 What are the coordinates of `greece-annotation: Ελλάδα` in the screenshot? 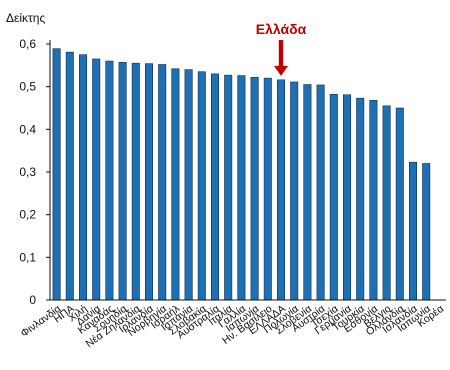 It's located at (281, 48).